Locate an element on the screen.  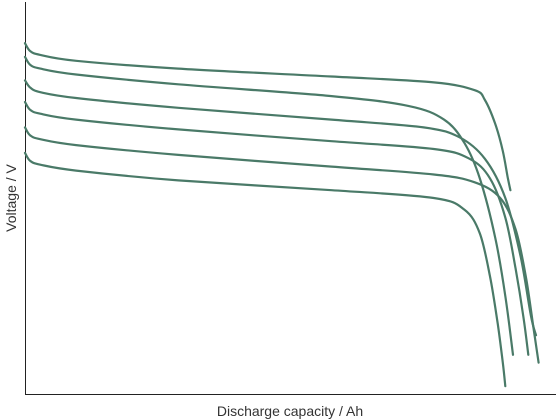
x-axis-label: Discharge capacity / Ah is located at coordinates (290, 411).